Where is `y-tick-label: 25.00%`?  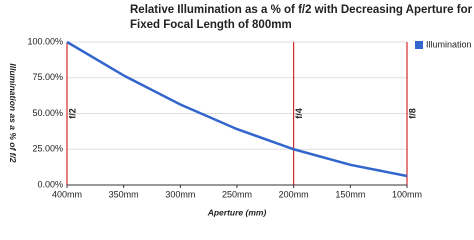
y-tick-label: 25.00% is located at coordinates (47, 149).